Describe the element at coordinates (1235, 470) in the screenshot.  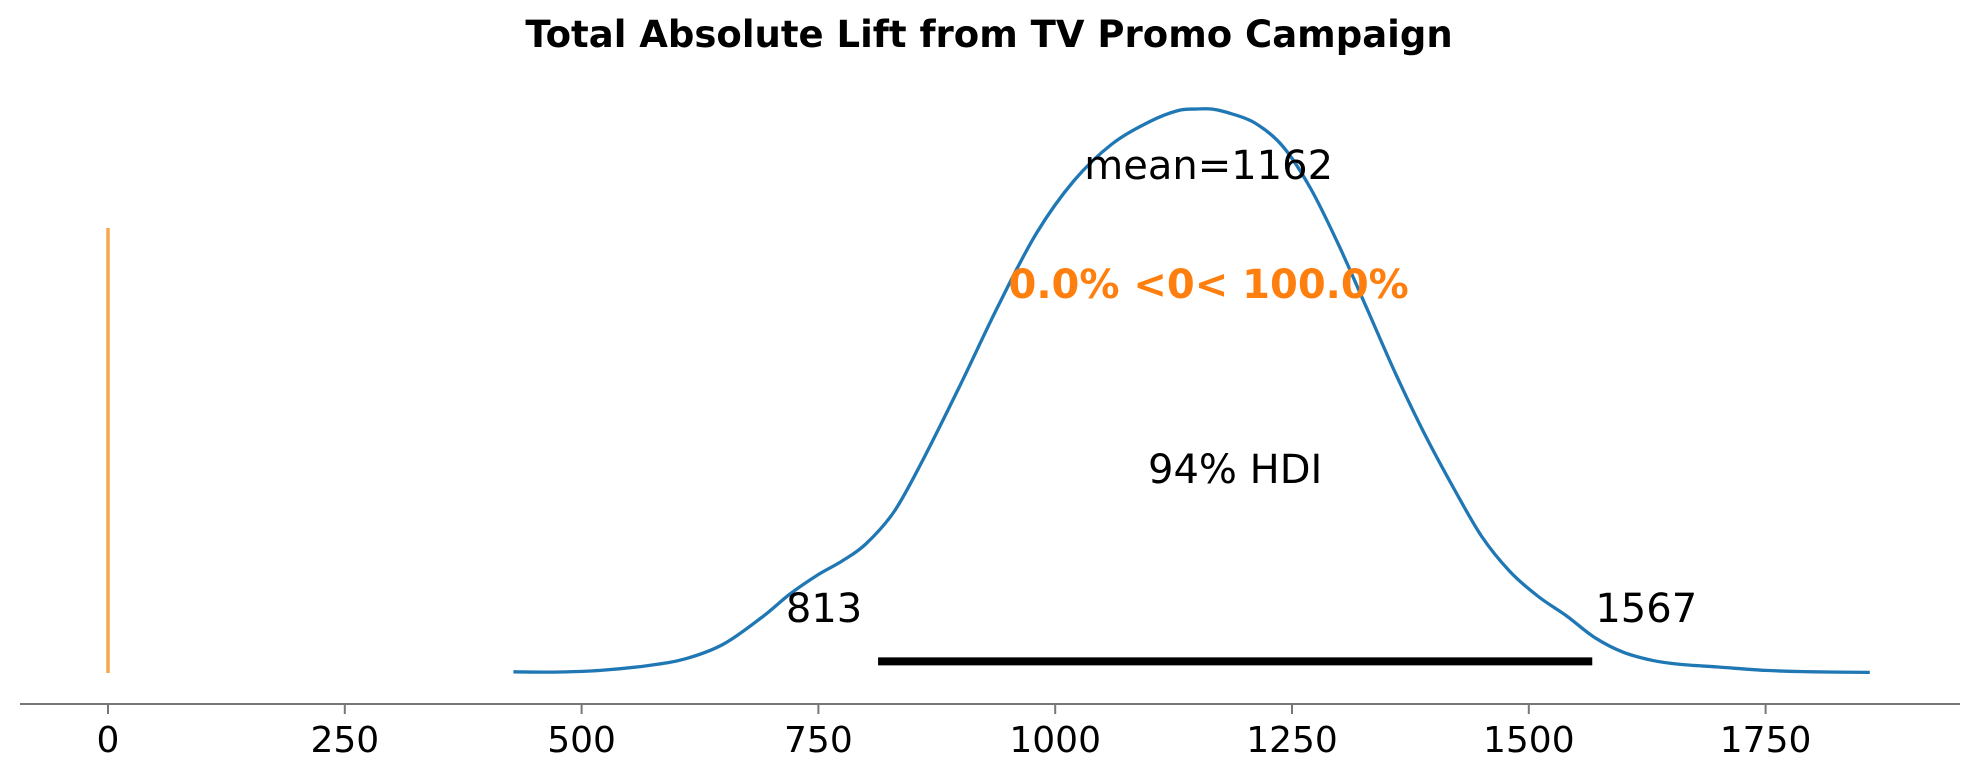
I see `hdi-label: 94% HDI` at that location.